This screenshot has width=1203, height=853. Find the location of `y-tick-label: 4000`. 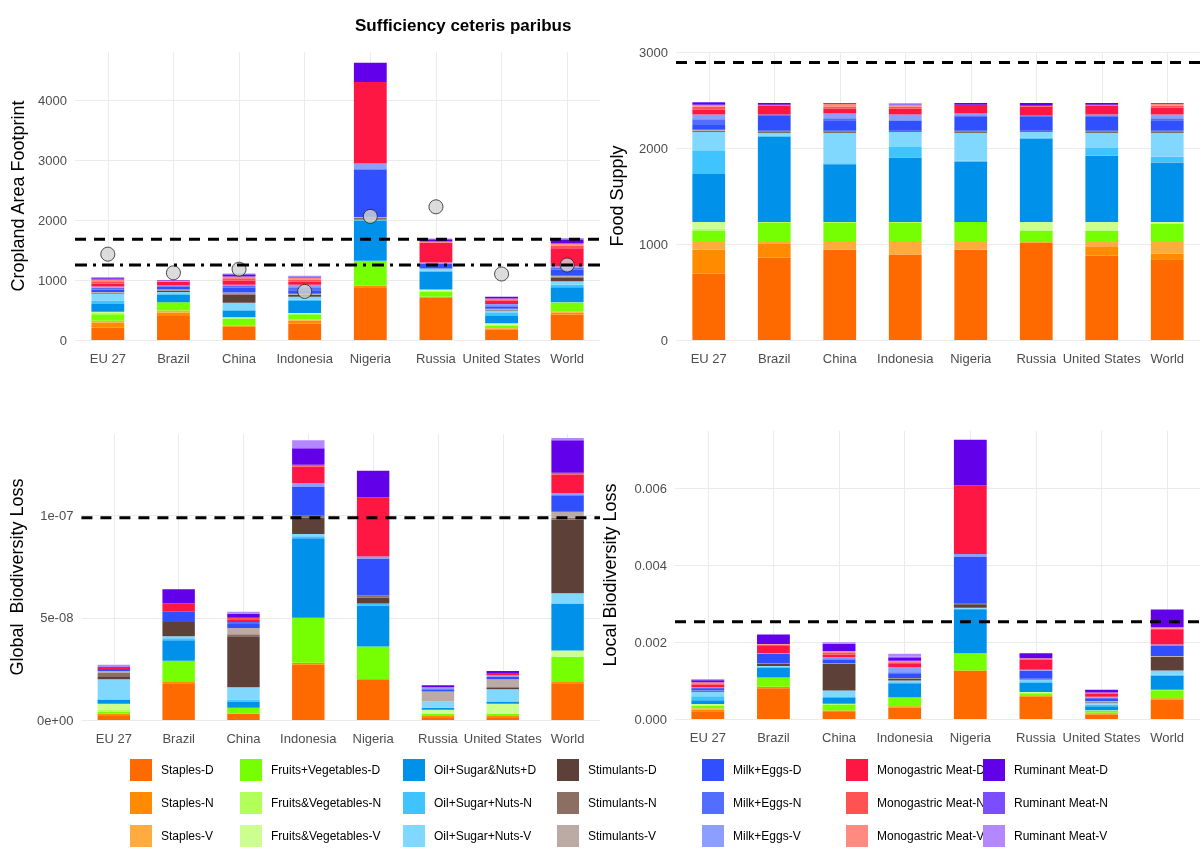

y-tick-label: 4000 is located at coordinates (52, 100).